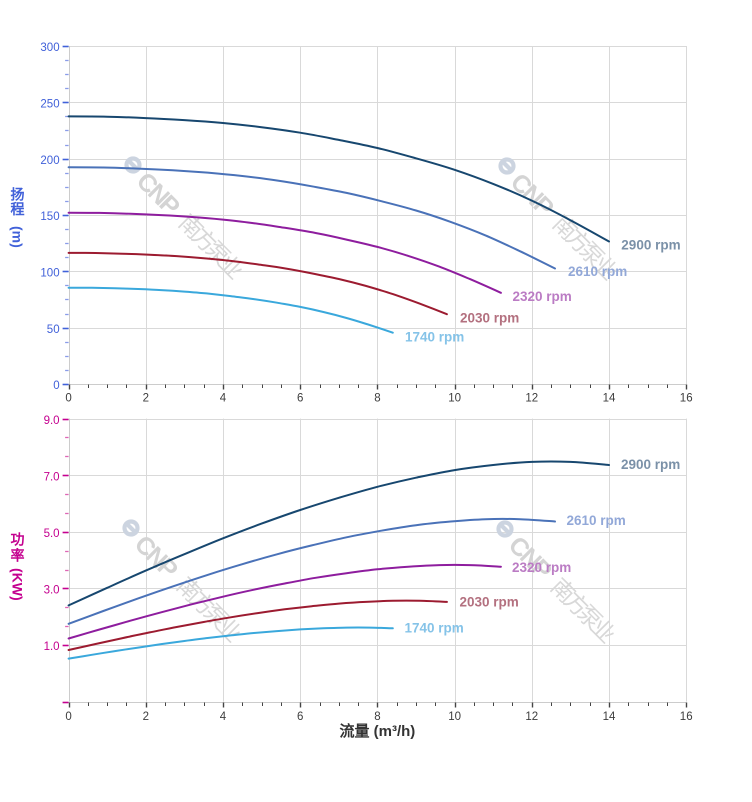  I want to click on svg-text: 150, so click(49, 217).